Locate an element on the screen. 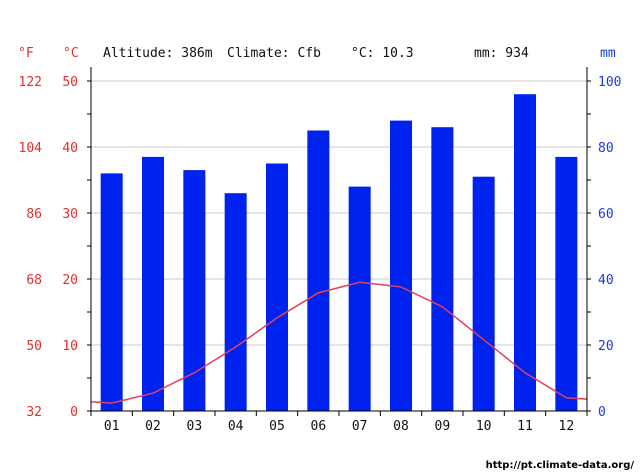 This screenshot has width=640, height=475. celsius-tick-label: 40 is located at coordinates (70, 148).